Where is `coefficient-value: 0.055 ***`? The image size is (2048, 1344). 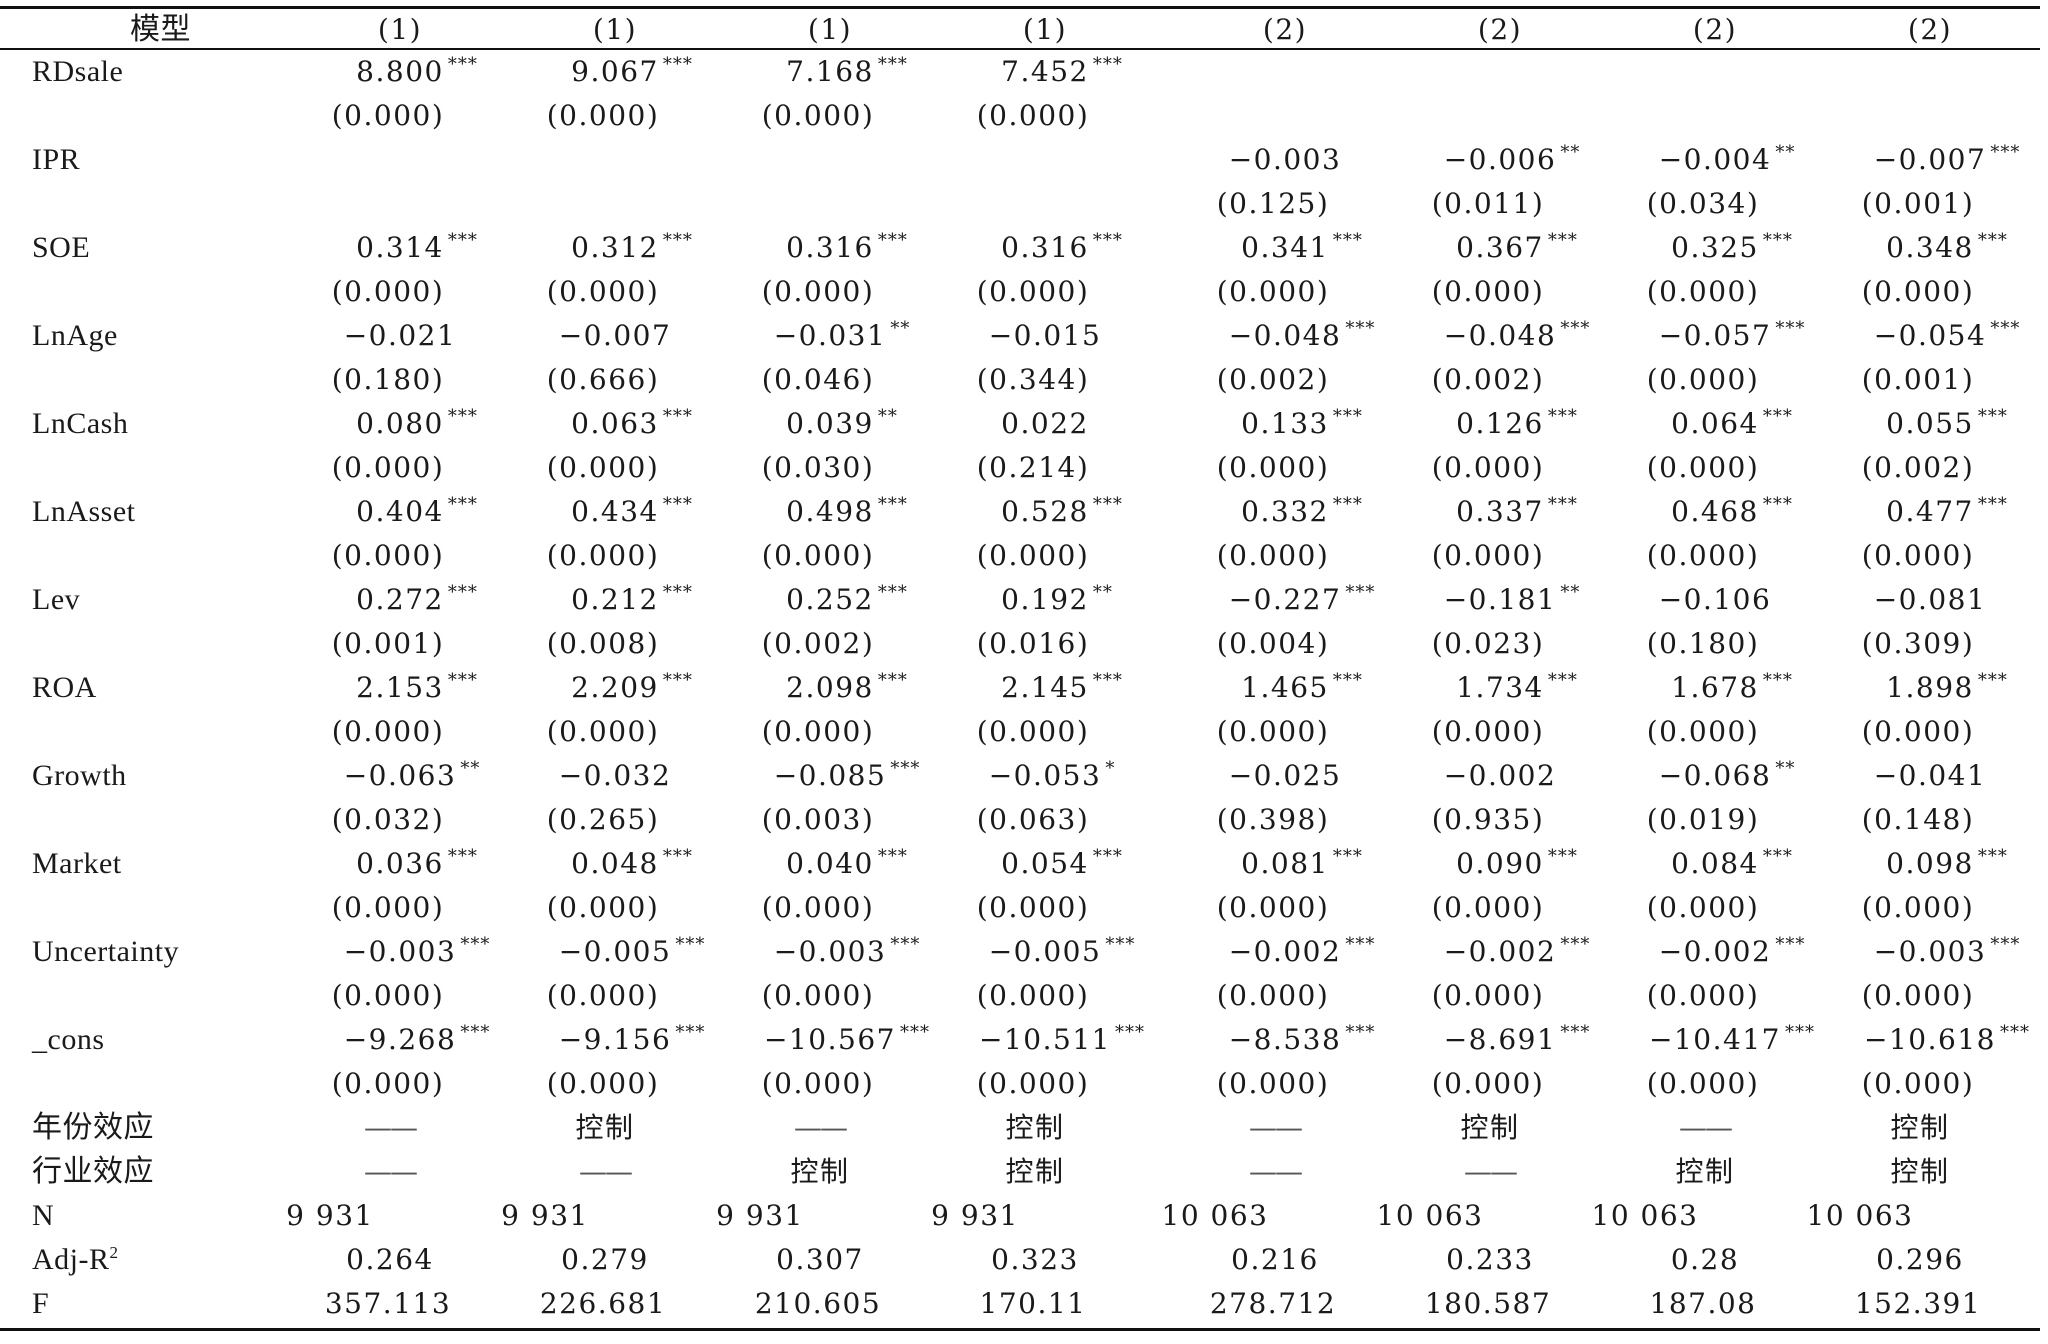 coefficient-value: 0.055 *** is located at coordinates (1946, 423).